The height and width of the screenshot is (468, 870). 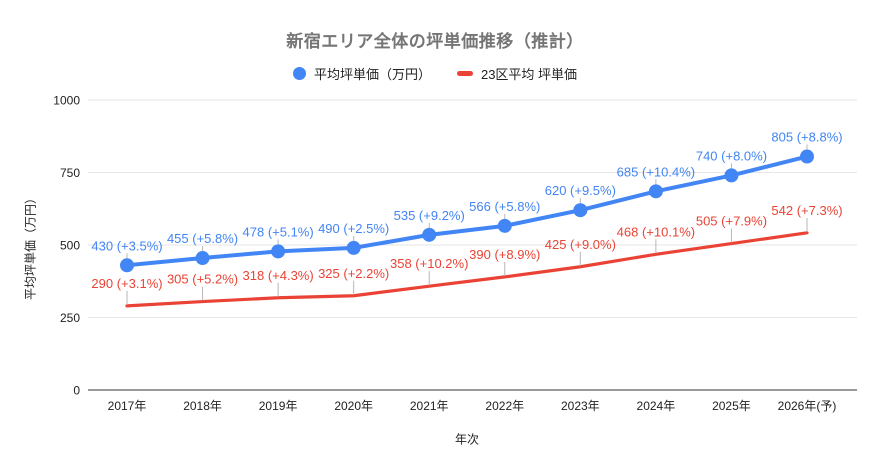 What do you see at coordinates (807, 406) in the screenshot?
I see `x-tick-label: 2026年(予)` at bounding box center [807, 406].